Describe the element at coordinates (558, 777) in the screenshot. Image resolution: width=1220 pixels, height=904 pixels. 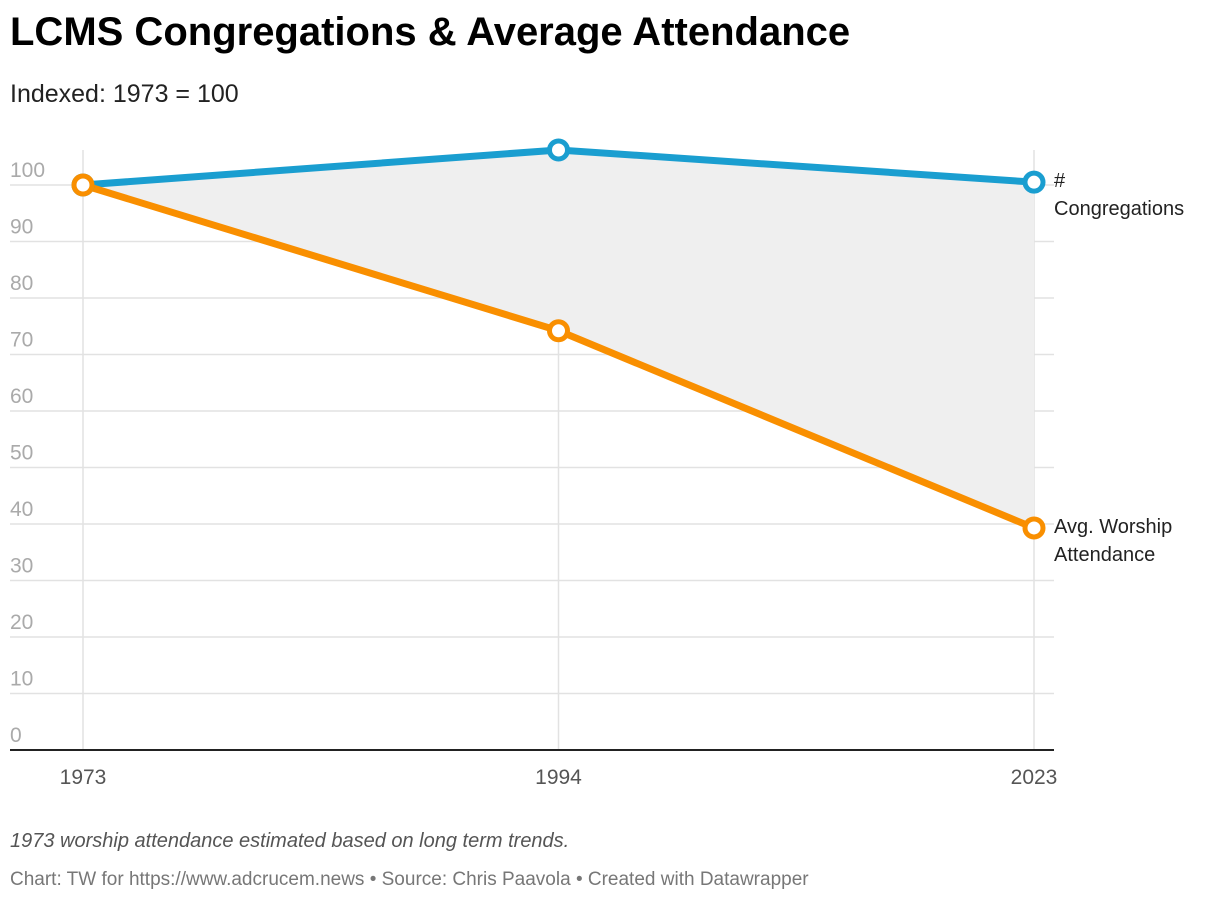
I see `x-tick-label: 1994` at that location.